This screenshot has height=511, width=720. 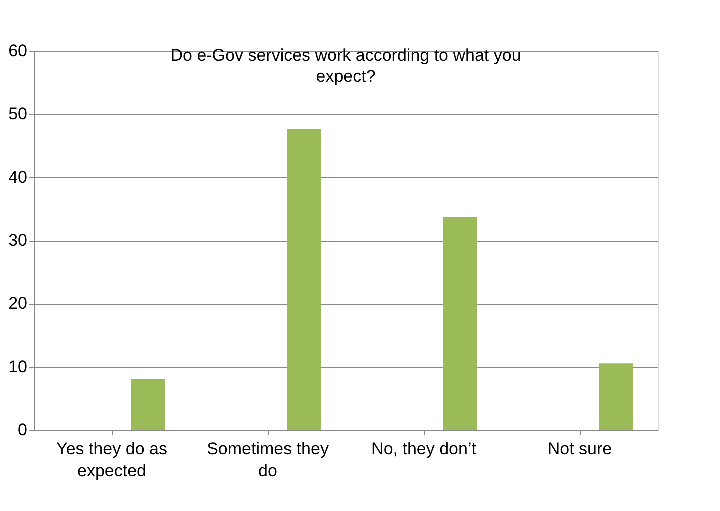 What do you see at coordinates (580, 449) in the screenshot?
I see `x-tick-label: Not sure` at bounding box center [580, 449].